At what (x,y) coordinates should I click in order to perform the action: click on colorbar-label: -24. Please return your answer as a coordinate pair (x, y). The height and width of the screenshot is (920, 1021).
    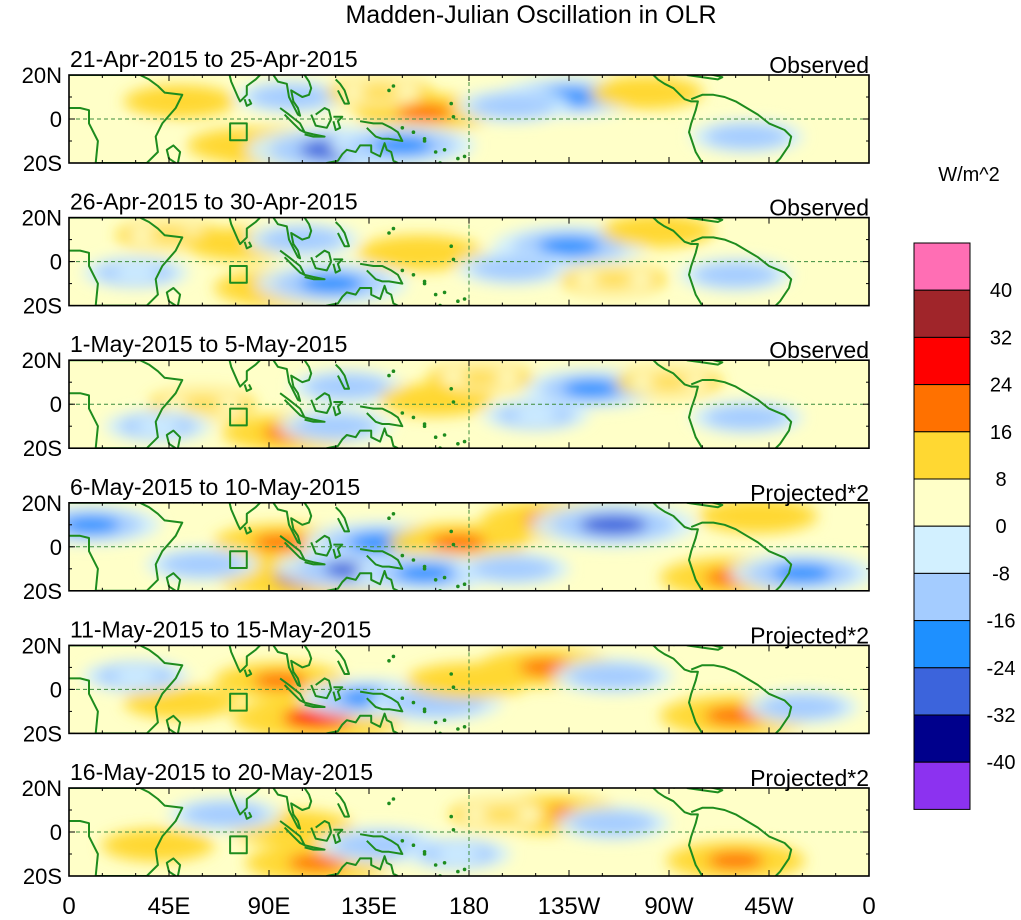
    Looking at the image, I should click on (1001, 669).